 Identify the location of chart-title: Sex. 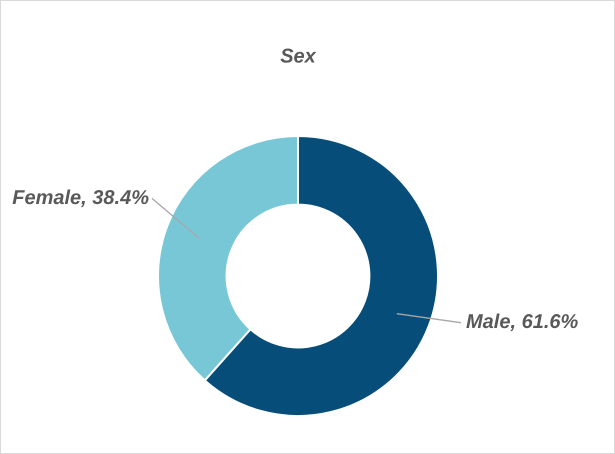
(298, 57).